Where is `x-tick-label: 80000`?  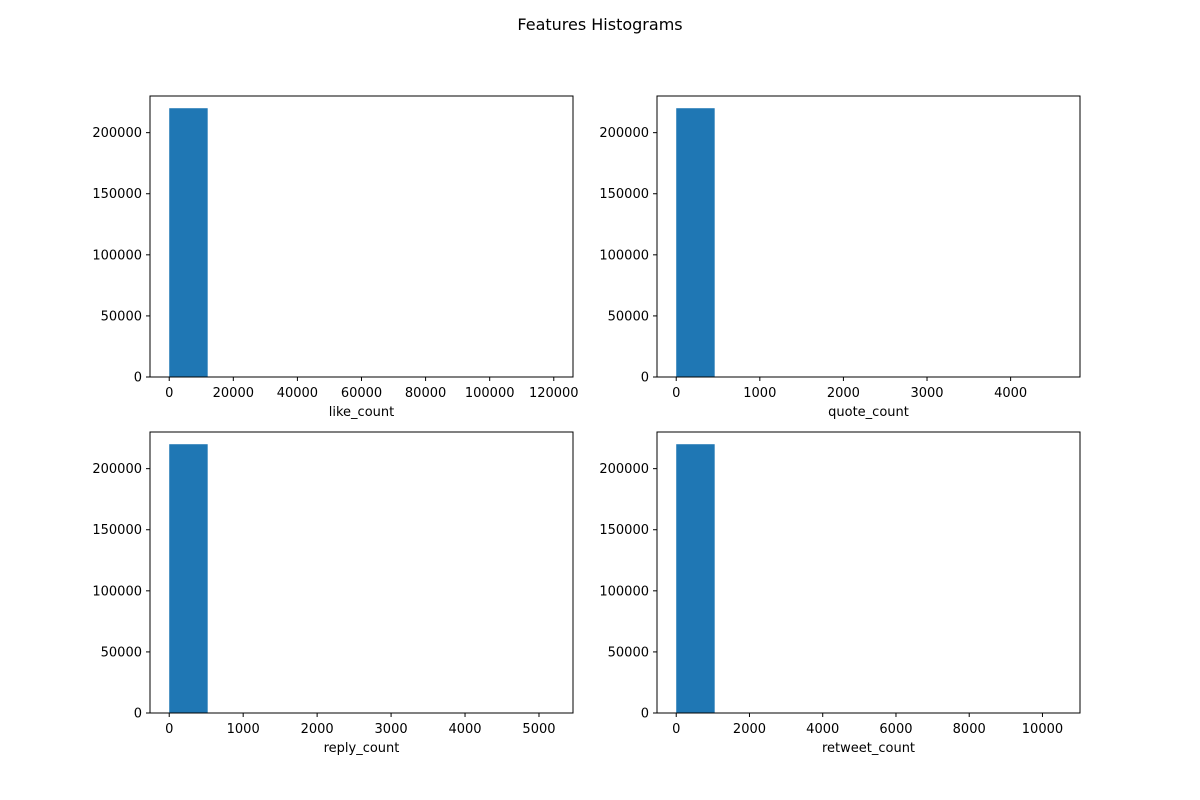
x-tick-label: 80000 is located at coordinates (425, 393).